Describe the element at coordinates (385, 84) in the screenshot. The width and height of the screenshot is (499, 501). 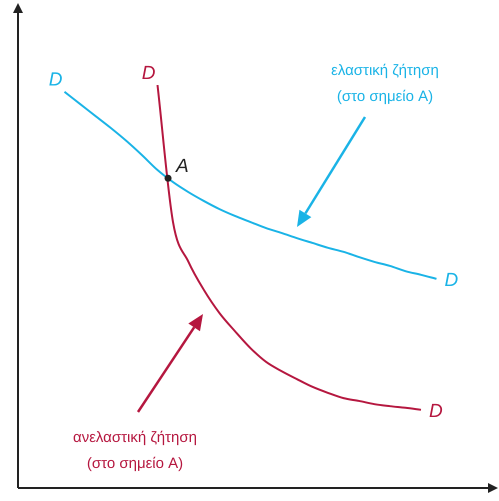
I see `annotation: ελαστική ζήτηση (στο σημείο A)` at that location.